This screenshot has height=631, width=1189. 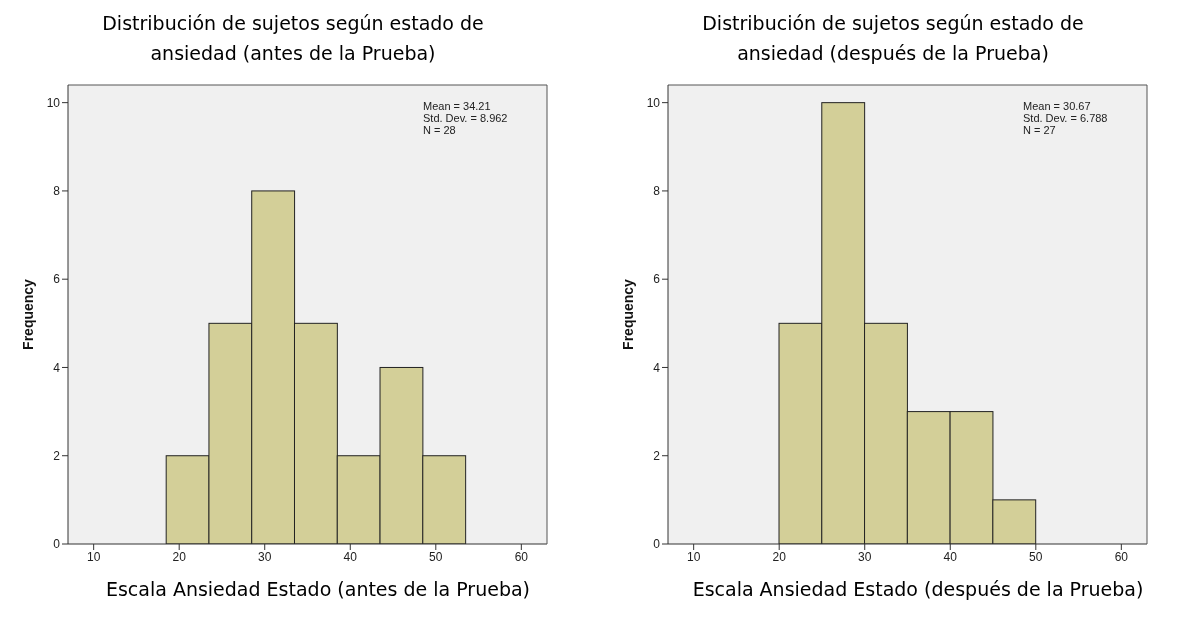 What do you see at coordinates (457, 106) in the screenshot?
I see `annotation: Mean = 34.21` at bounding box center [457, 106].